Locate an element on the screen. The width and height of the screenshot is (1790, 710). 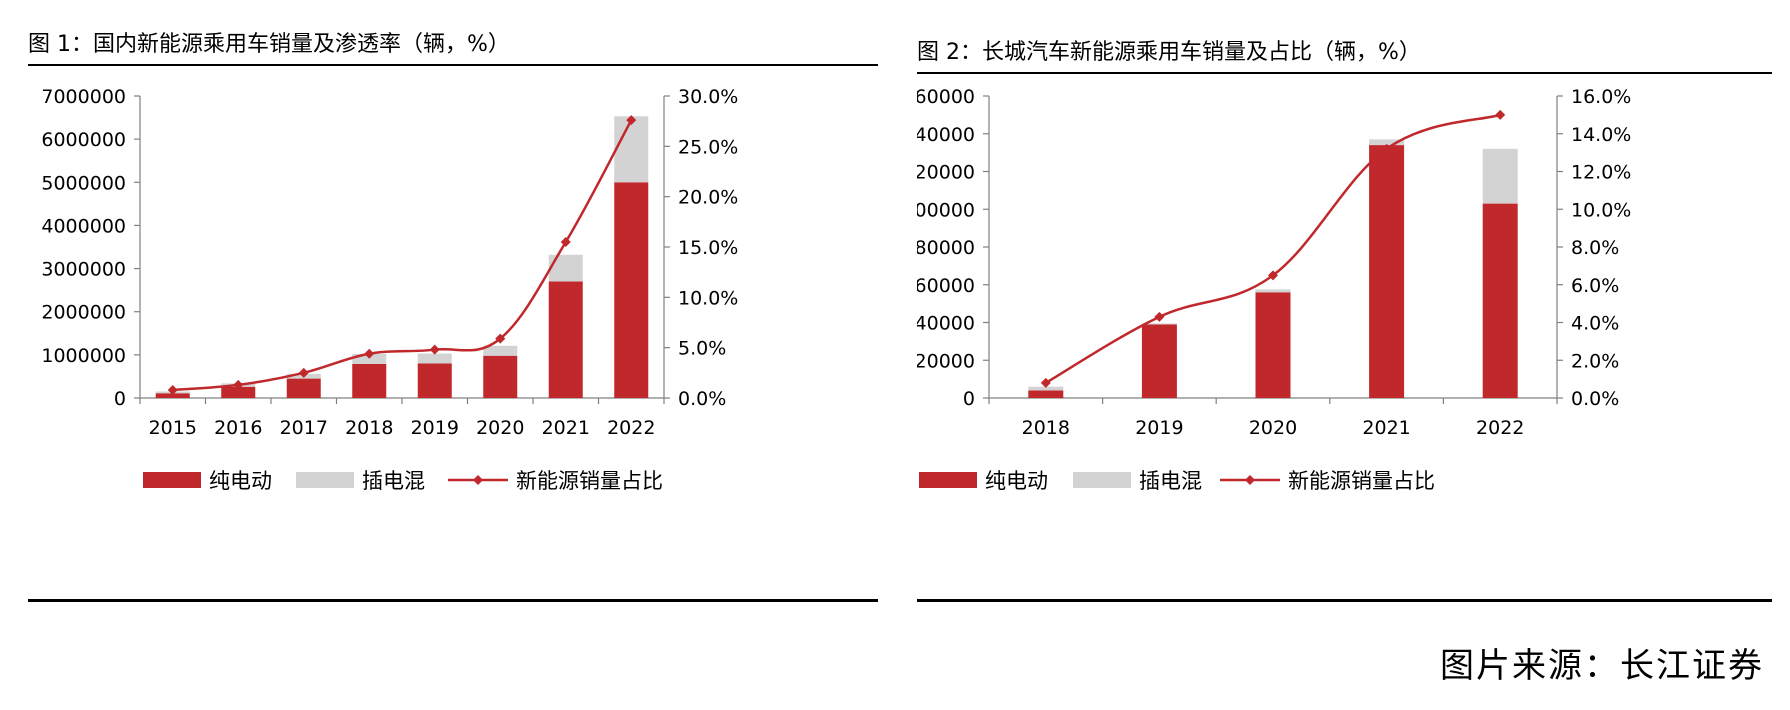
y-left-tick-label: 1000000 is located at coordinates (83, 356).